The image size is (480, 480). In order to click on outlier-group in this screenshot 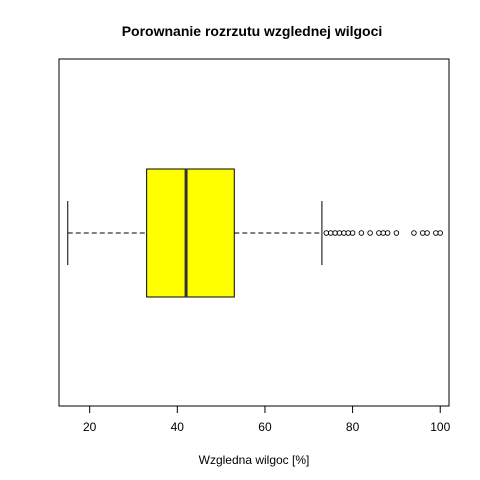, I will do `click(383, 233)`.